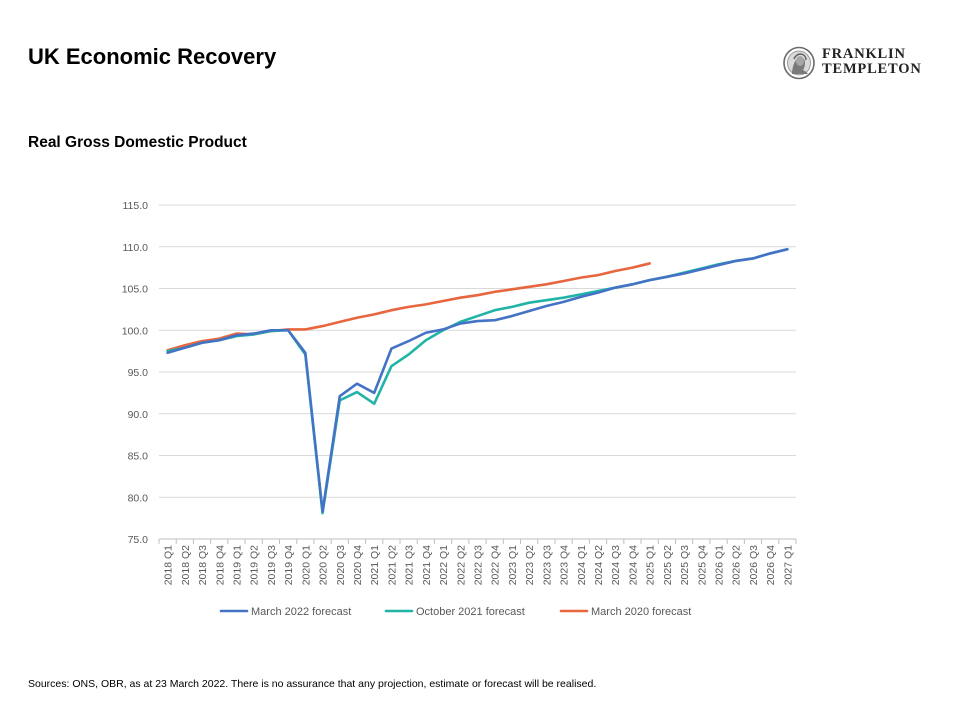 Image resolution: width=957 pixels, height=716 pixels. Describe the element at coordinates (220, 565) in the screenshot. I see `x-tick-label: 2018 Q4` at that location.